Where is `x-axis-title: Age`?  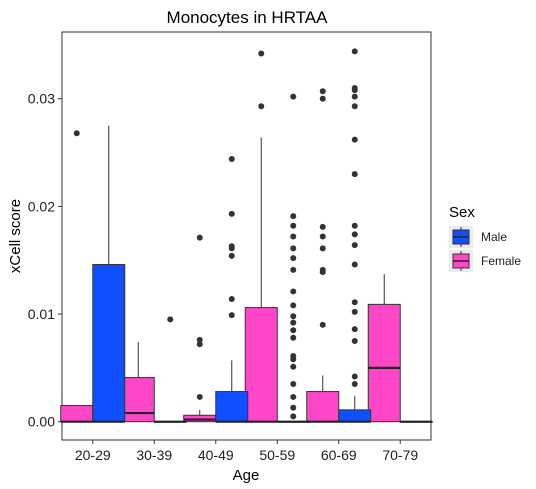 x-axis-title: Age is located at coordinates (246, 475).